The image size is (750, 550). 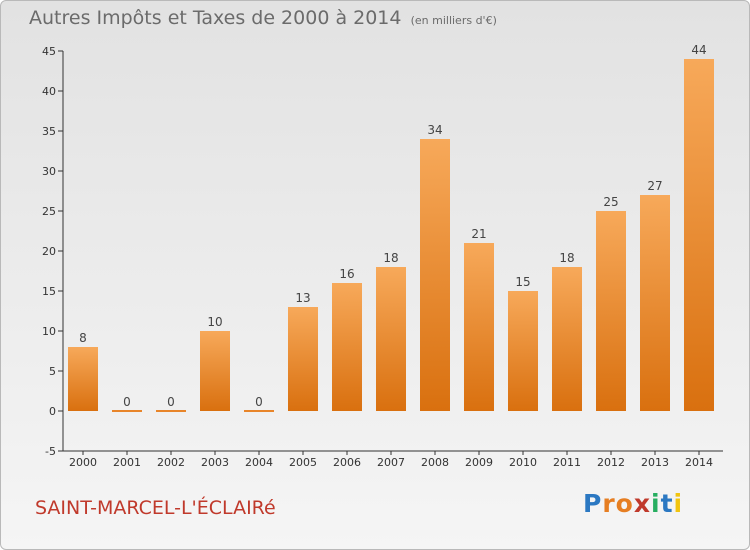 What do you see at coordinates (215, 18) in the screenshot?
I see `chart-title: Autres Impôts et Taxes de 2000 à 2014` at bounding box center [215, 18].